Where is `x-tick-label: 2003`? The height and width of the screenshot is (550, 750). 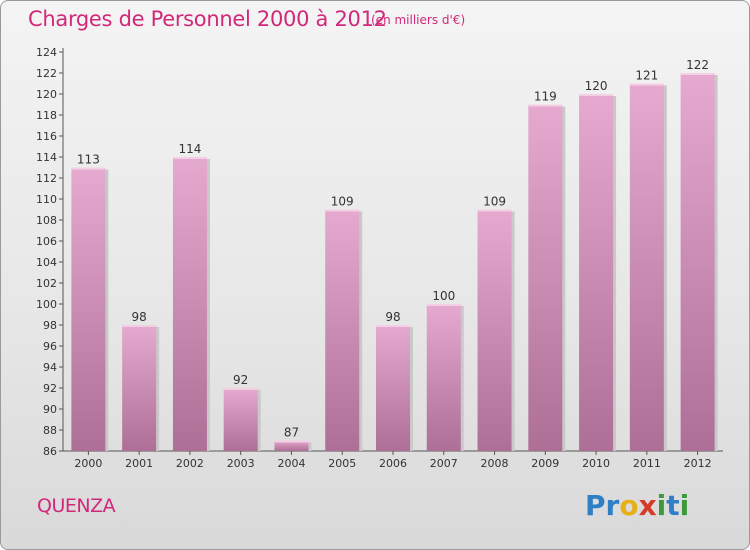
x-tick-label: 2003 is located at coordinates (241, 463).